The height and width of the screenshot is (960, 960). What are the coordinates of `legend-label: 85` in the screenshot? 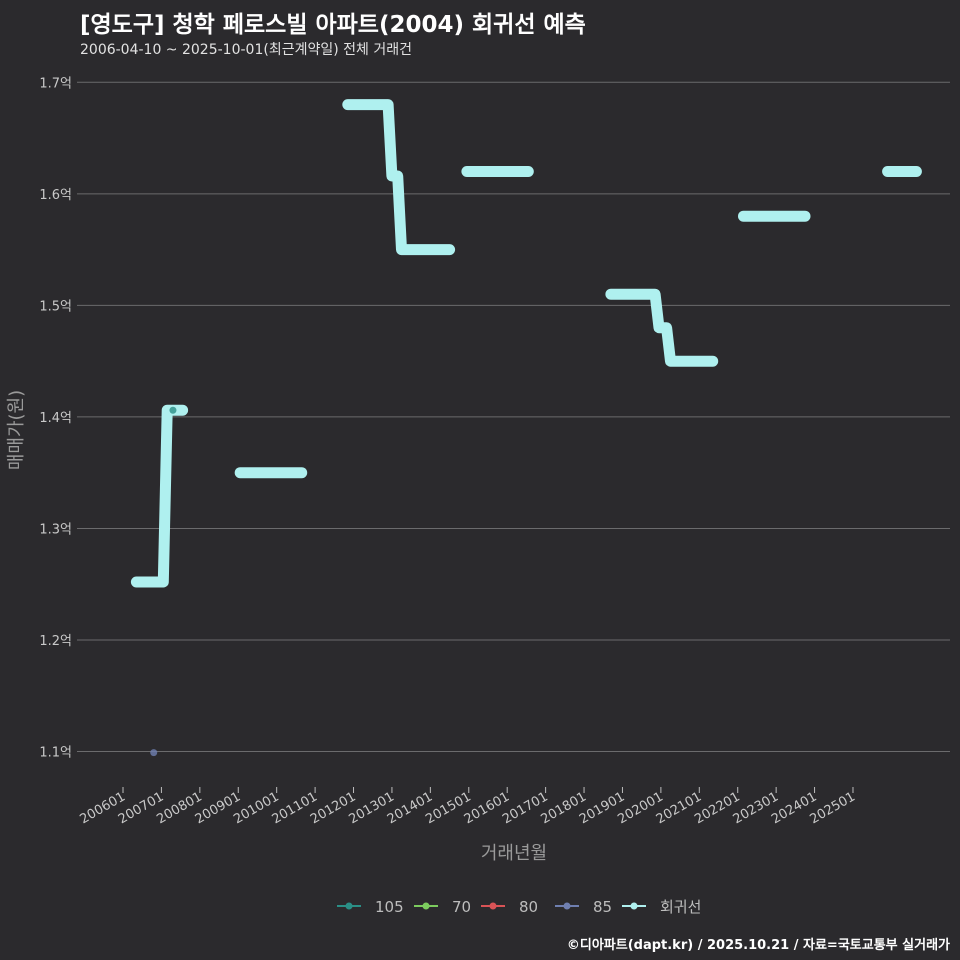 It's located at (602, 907).